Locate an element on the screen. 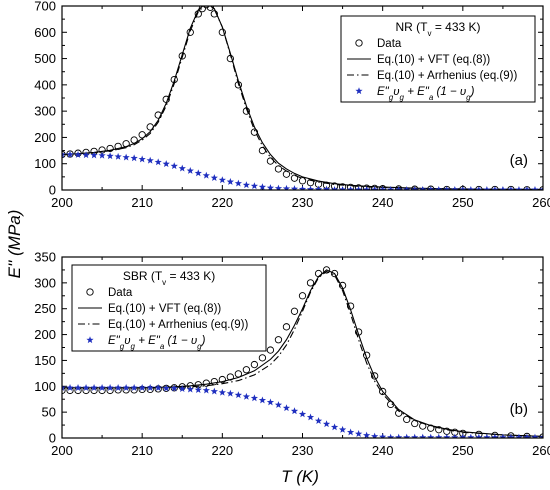  panel-b-x-tick-label-6: 260 is located at coordinates (541, 450).